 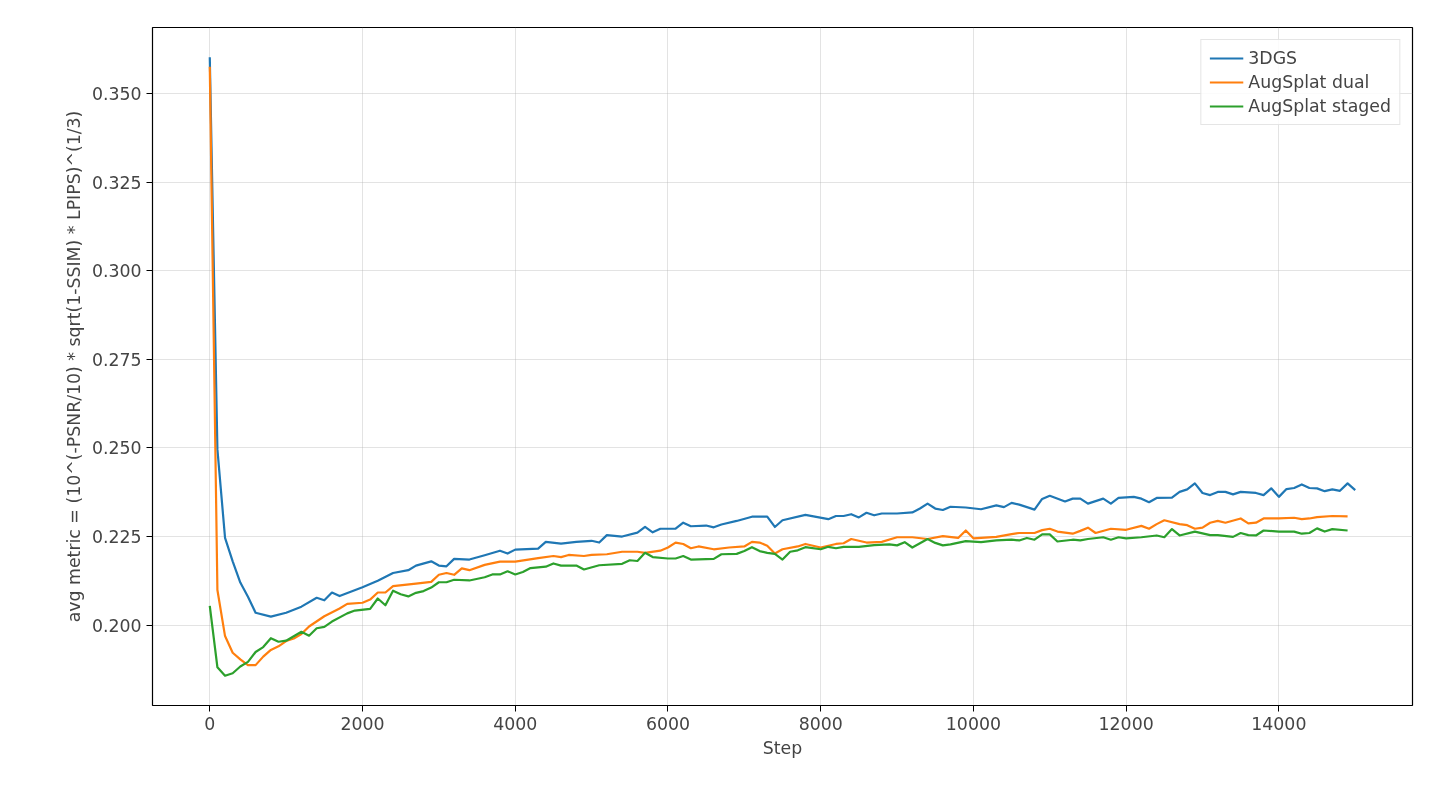 I want to click on x-tick-label: 0, so click(x=210, y=723).